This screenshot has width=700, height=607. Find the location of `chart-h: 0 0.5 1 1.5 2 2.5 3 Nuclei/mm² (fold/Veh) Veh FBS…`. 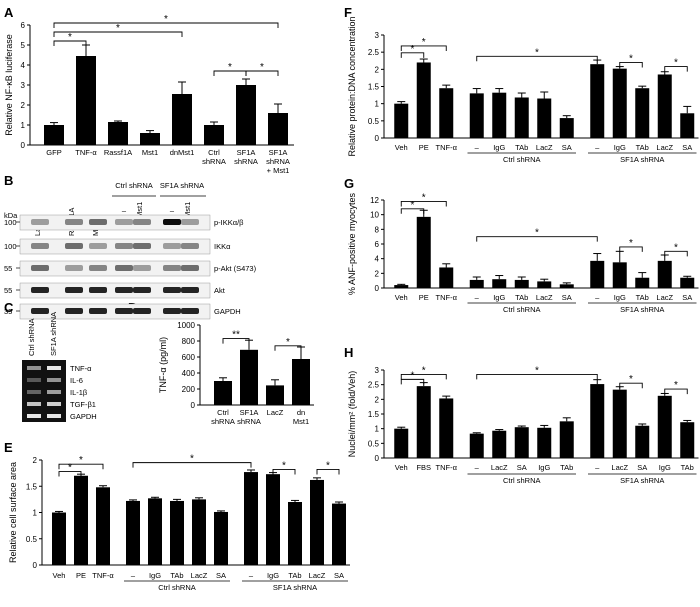

chart-h: 0 0.5 1 1.5 2 2.5 3 Nuclei/mm² (fold/Veh) Veh FBS… is located at coordinates (523, 425).